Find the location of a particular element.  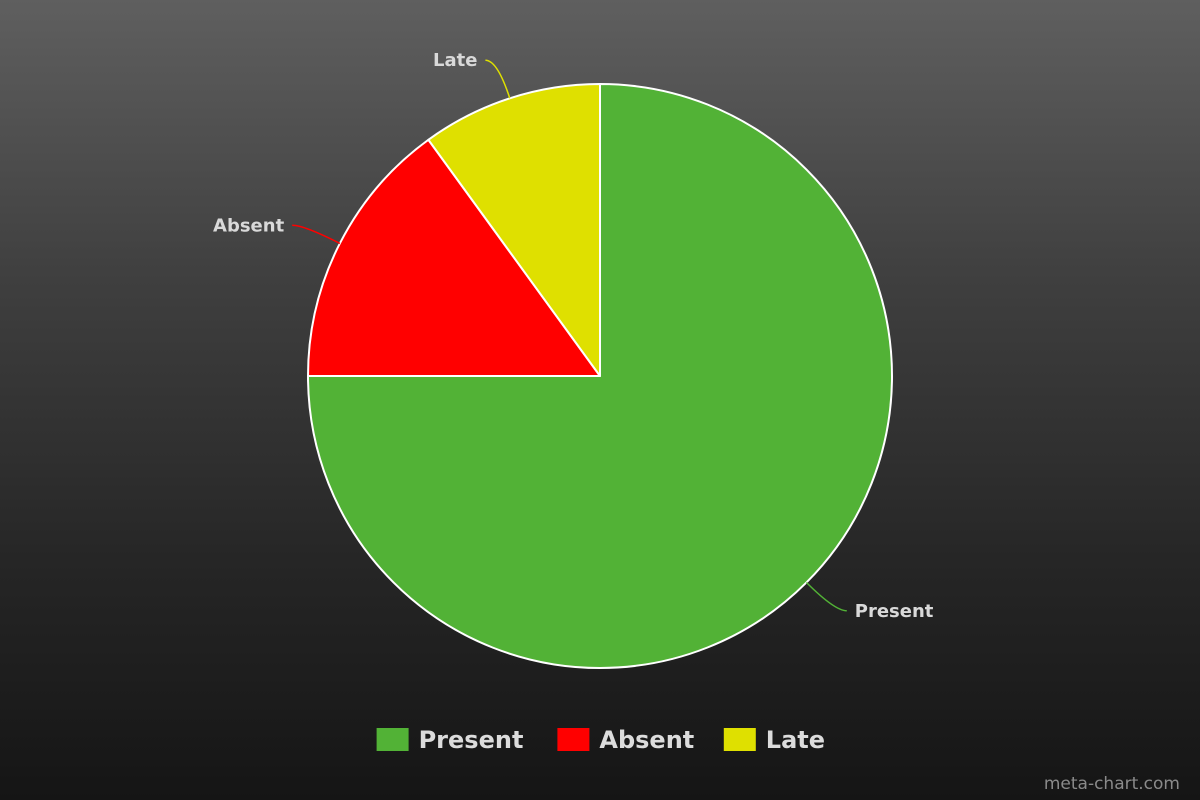

pie-slice-late is located at coordinates (514, 230).